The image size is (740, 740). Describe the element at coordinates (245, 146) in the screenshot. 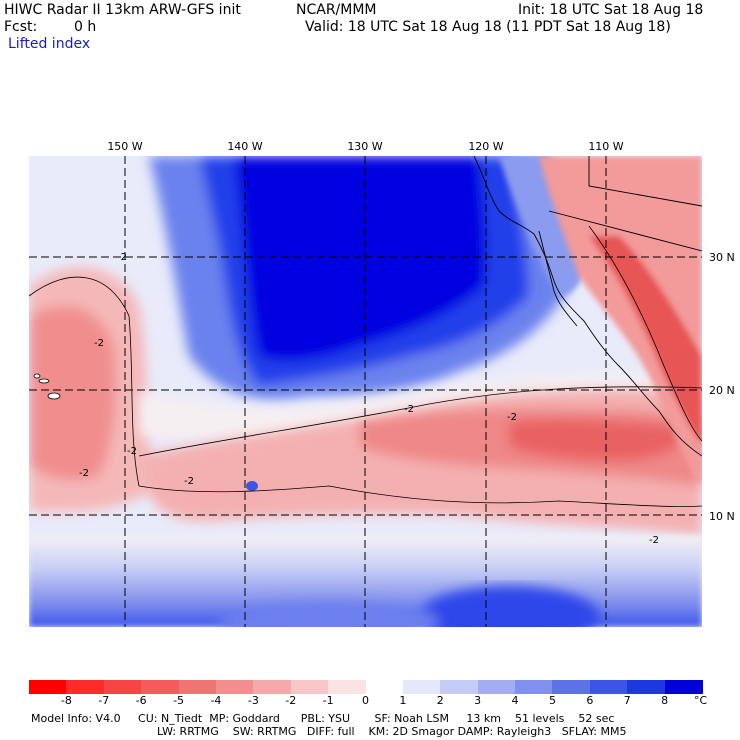

I see `lon-label-140w: 140 W` at that location.